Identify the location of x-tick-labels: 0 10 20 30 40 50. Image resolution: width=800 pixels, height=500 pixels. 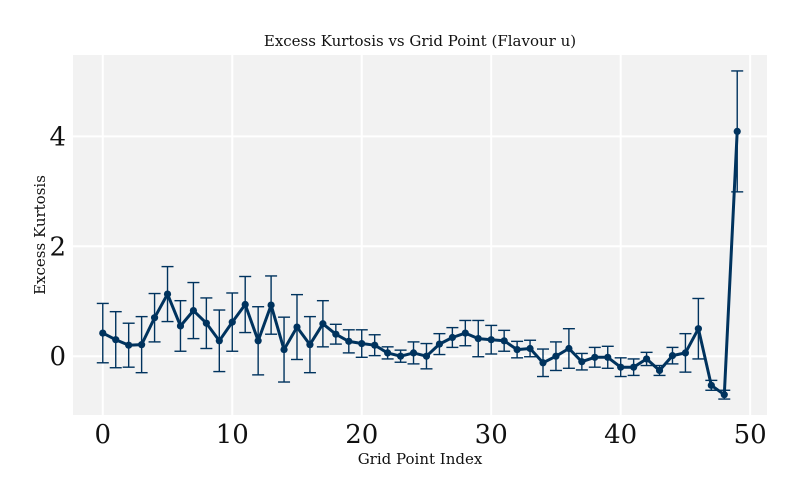
(431, 435).